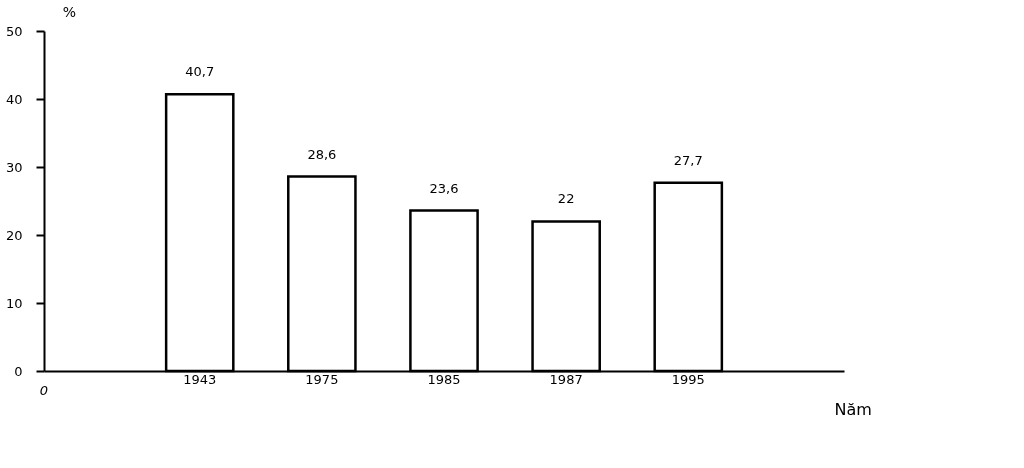 This screenshot has height=468, width=1024. I want to click on data-label: 28,6, so click(322, 154).